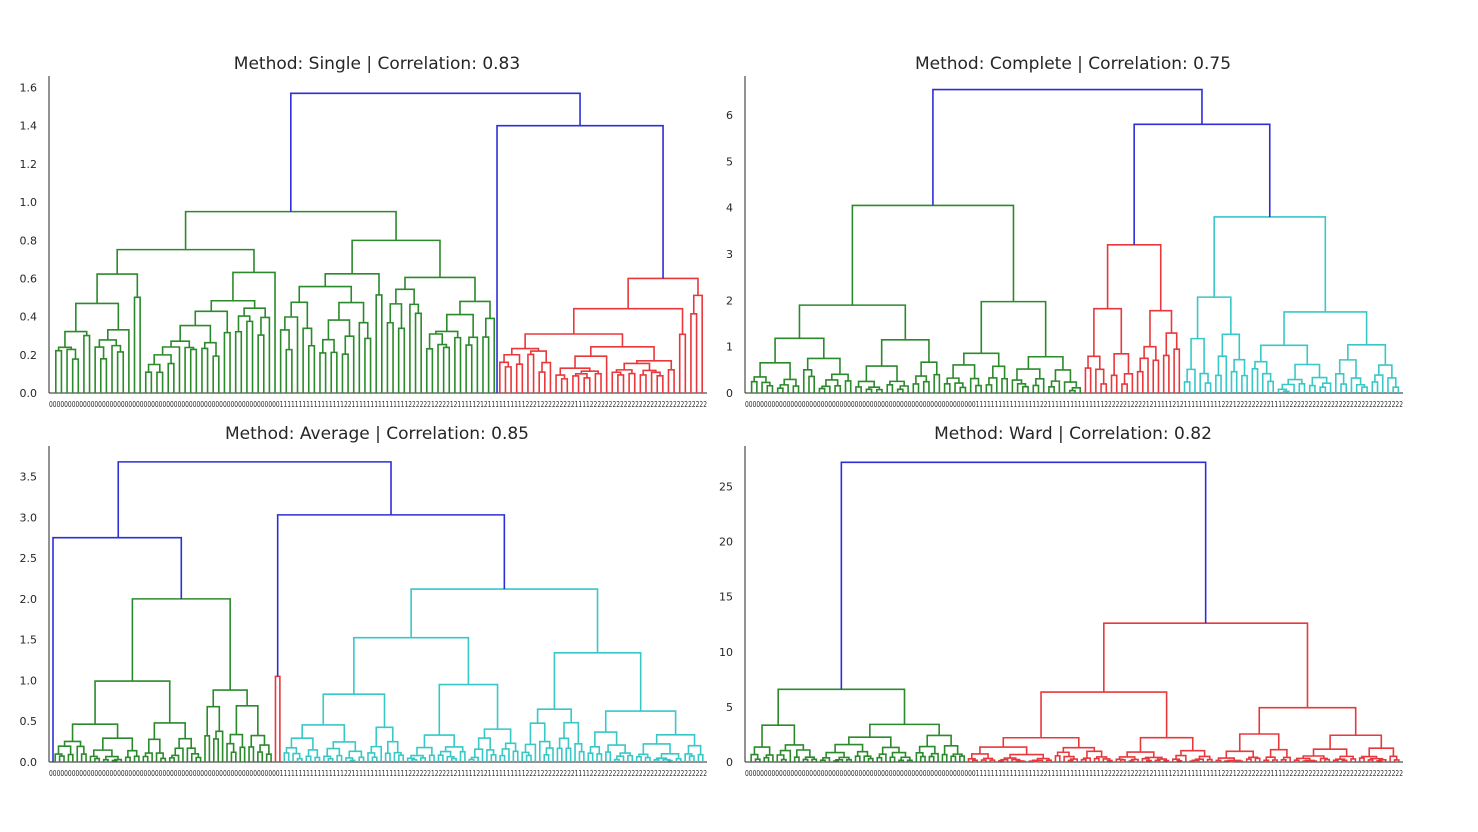 The image size is (1478, 832). Describe the element at coordinates (726, 487) in the screenshot. I see `y-tick-label: 25` at that location.